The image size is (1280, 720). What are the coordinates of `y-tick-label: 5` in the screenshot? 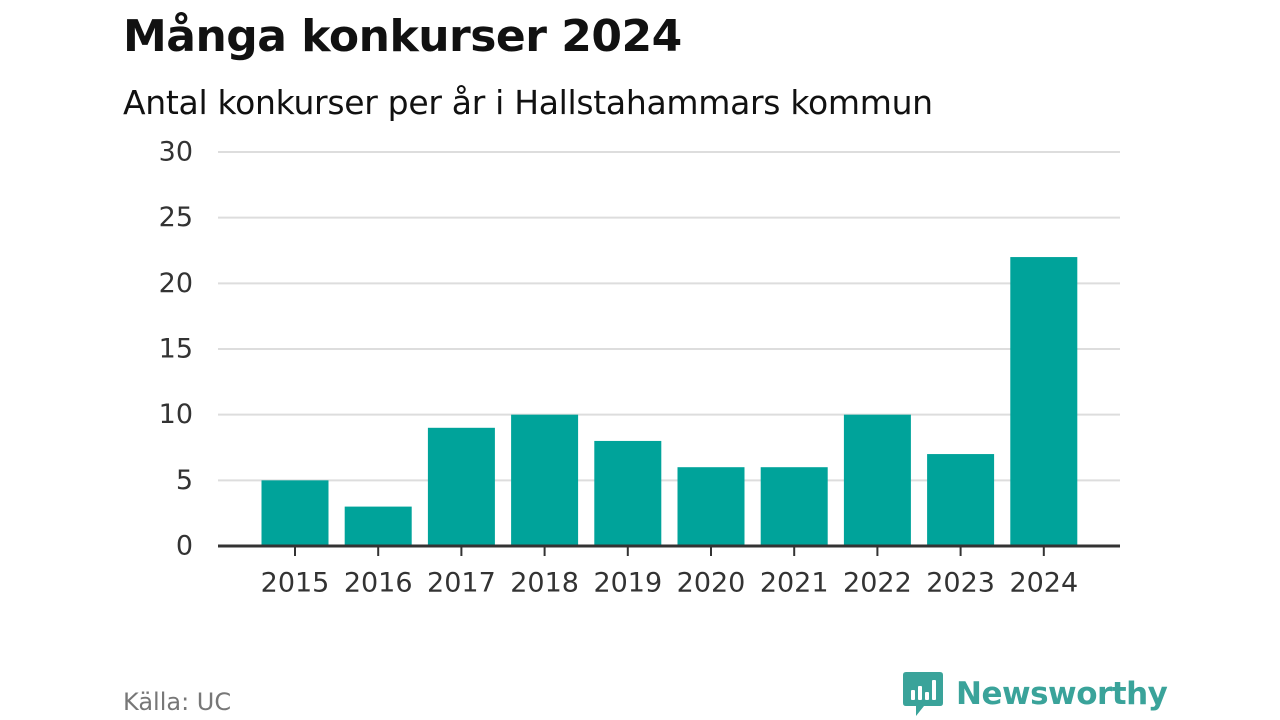 It's located at (184, 480).